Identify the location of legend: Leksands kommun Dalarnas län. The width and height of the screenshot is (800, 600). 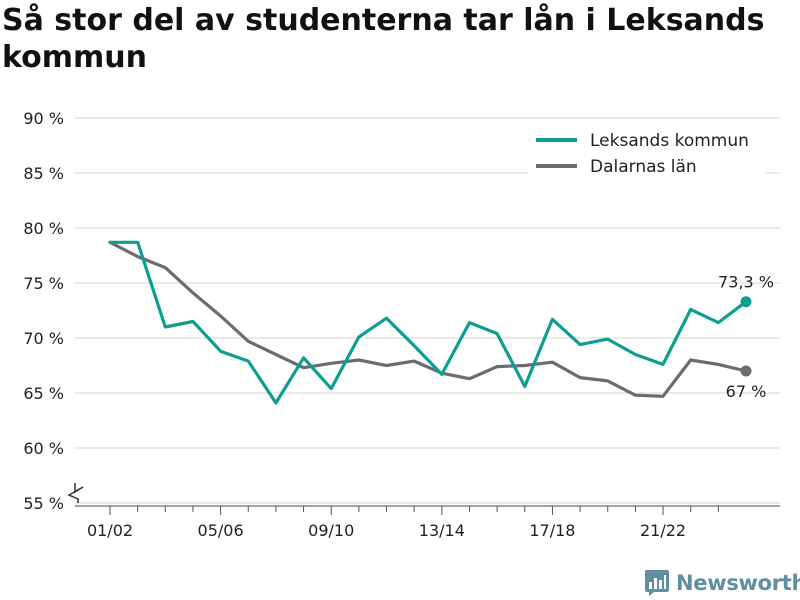
(647, 150).